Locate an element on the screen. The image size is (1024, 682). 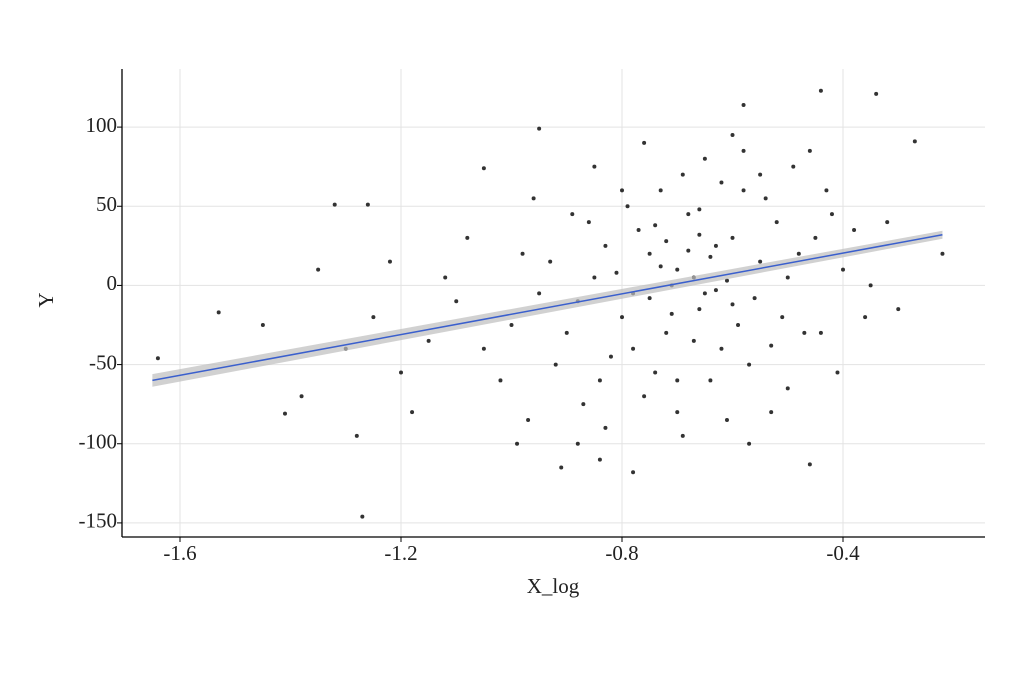
x-tick-label: -1.6 is located at coordinates (179, 553).